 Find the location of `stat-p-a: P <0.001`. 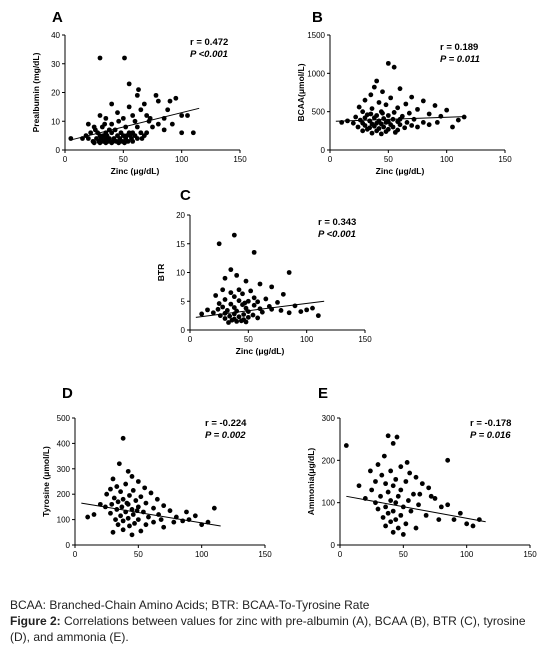

stat-p-a: P <0.001 is located at coordinates (209, 54).